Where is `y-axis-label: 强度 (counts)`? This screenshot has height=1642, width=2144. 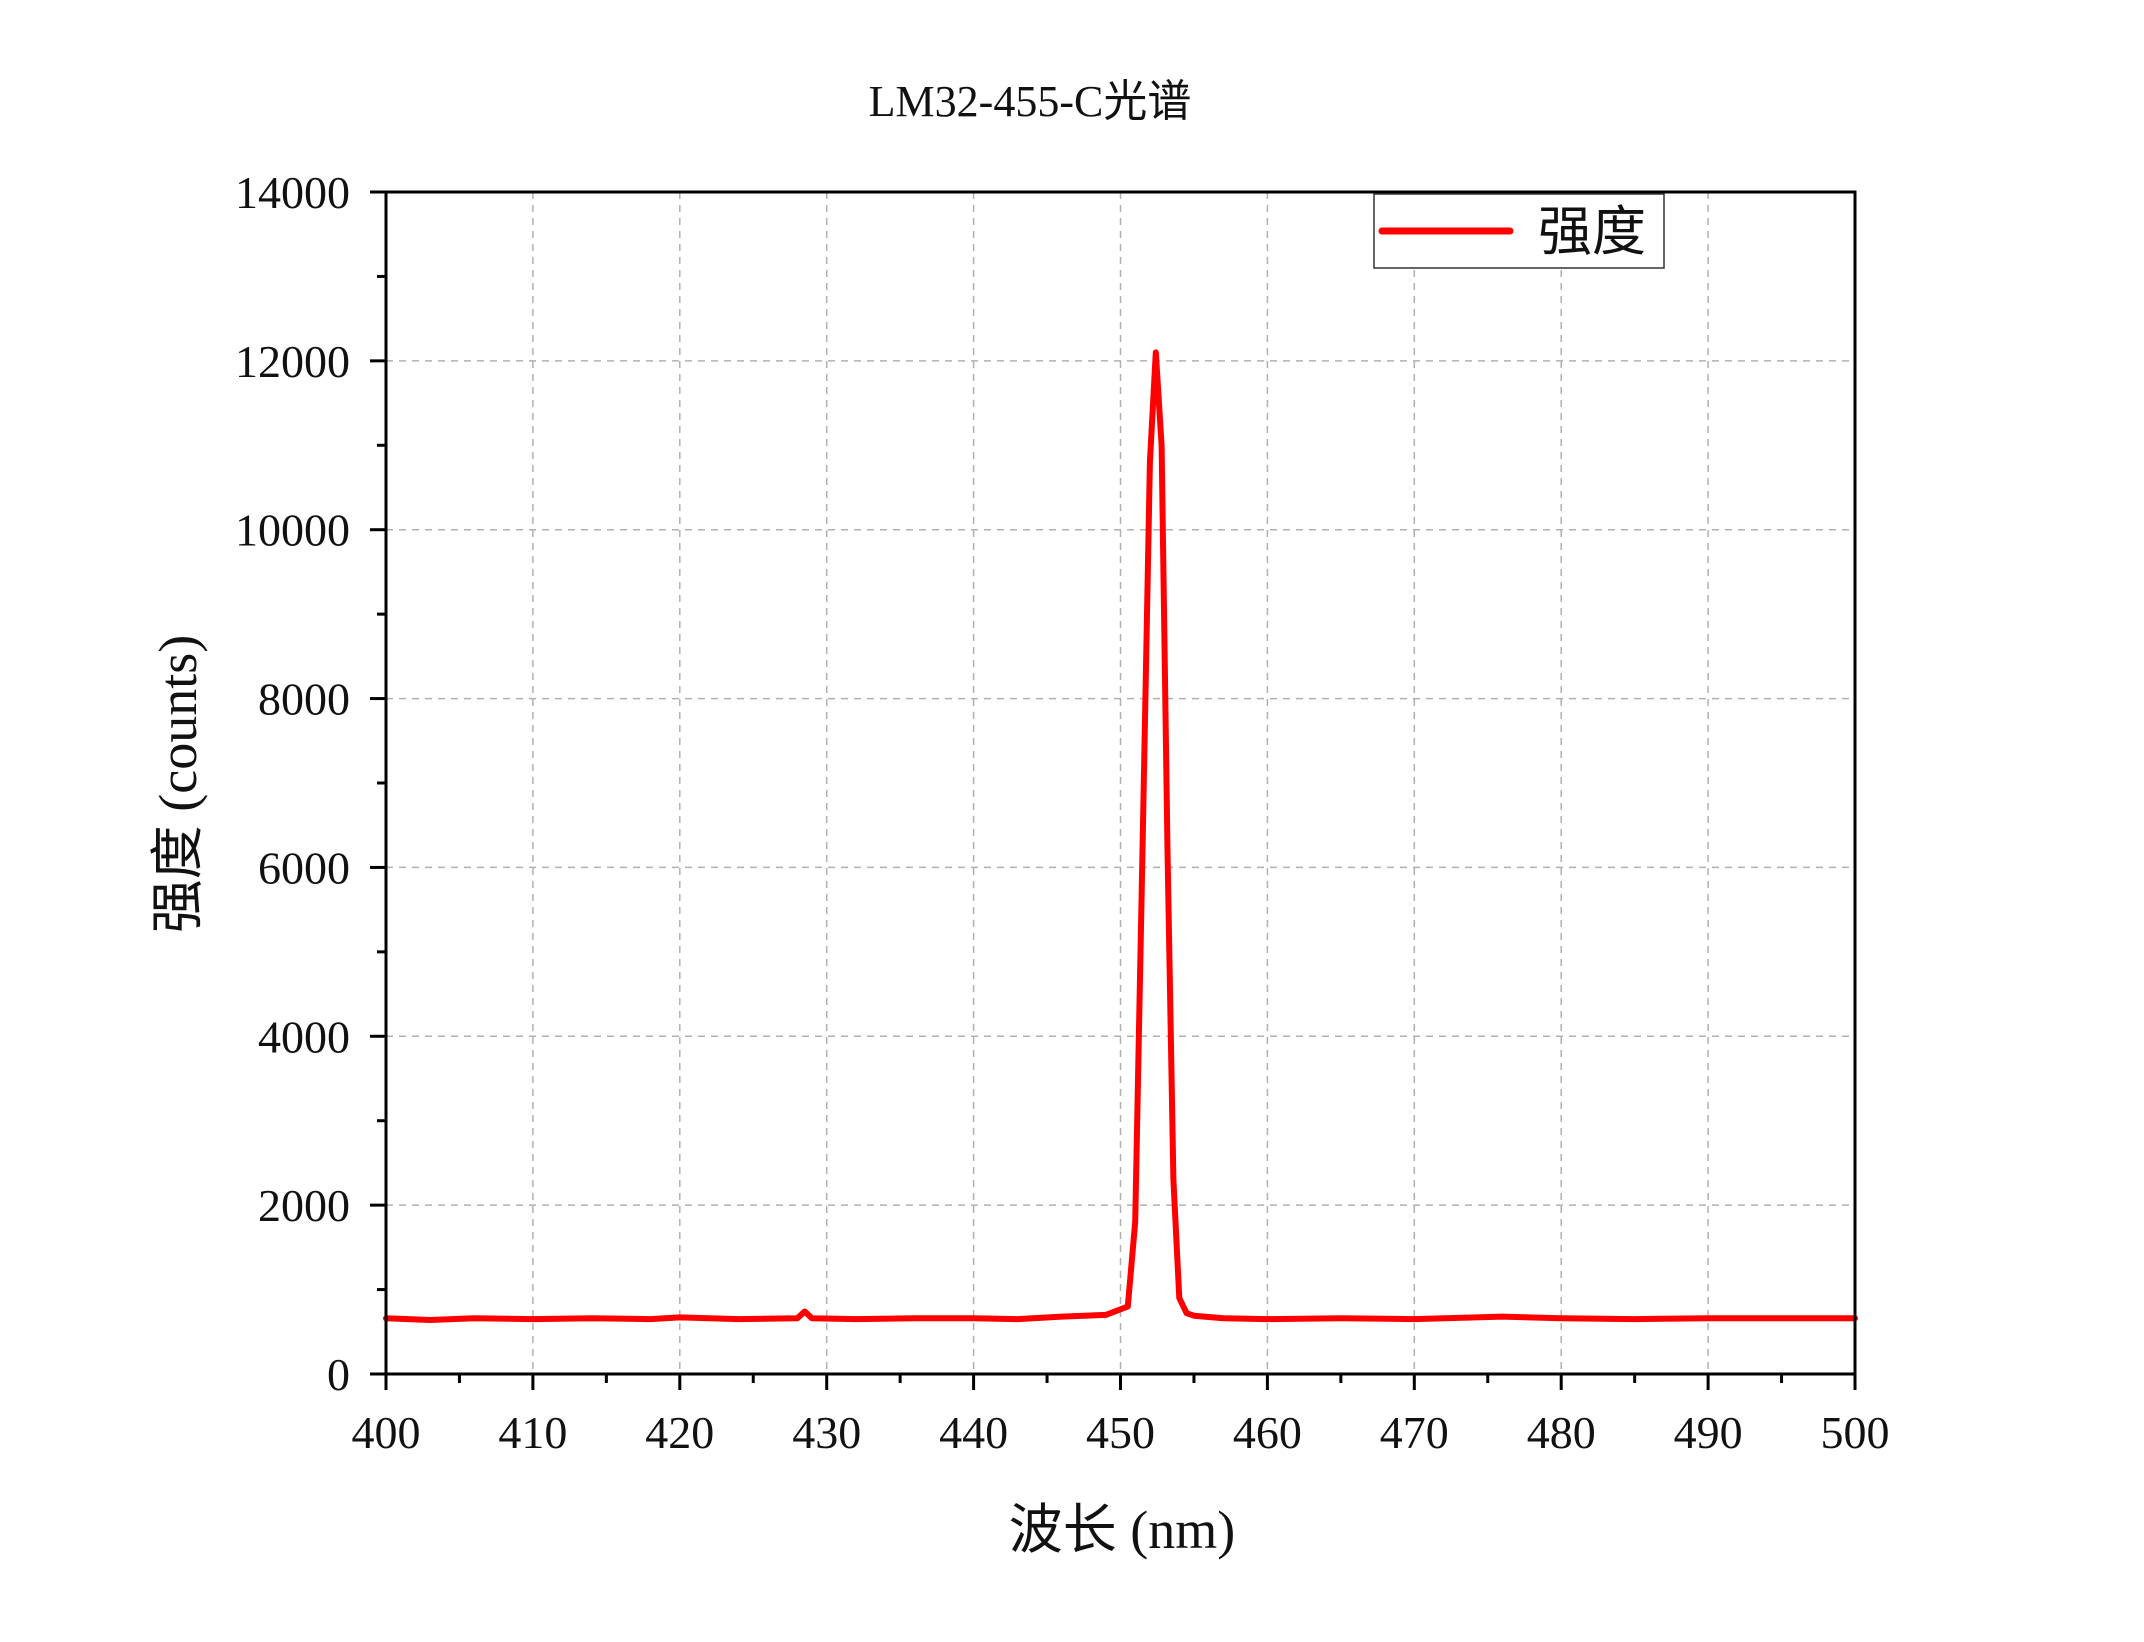
y-axis-label: 强度 (counts) is located at coordinates (178, 784).